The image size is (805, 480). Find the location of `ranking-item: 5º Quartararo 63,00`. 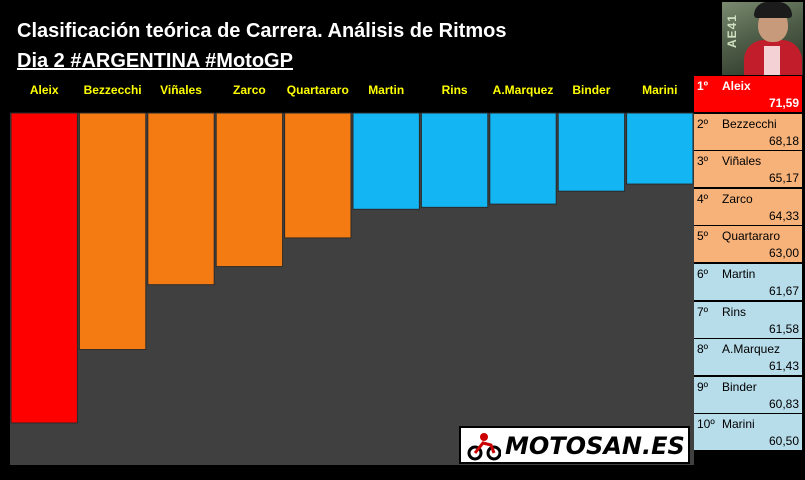

ranking-item: 5º Quartararo 63,00 is located at coordinates (748, 244).